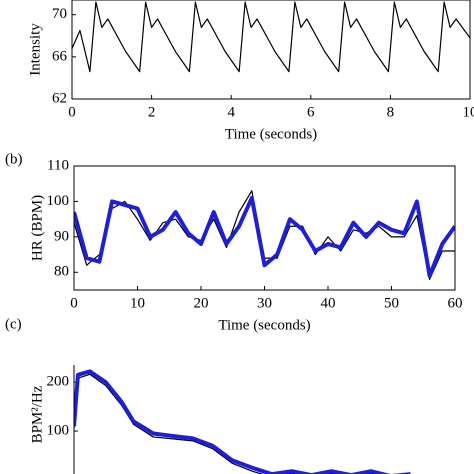  What do you see at coordinates (152, 112) in the screenshot?
I see `x-tick-label: 2` at bounding box center [152, 112].